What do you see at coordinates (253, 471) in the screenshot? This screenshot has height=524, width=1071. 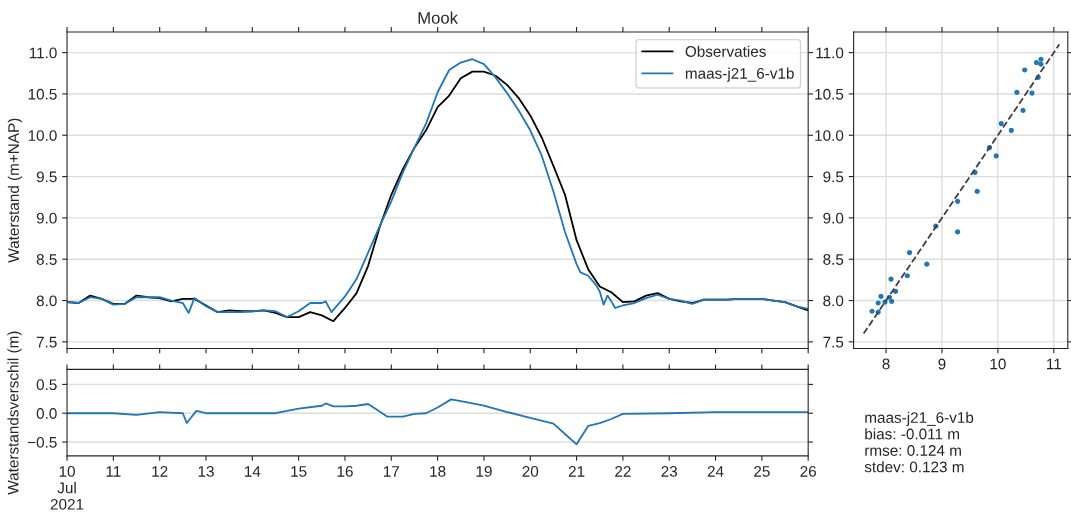 I see `x-tick-label: 14` at bounding box center [253, 471].